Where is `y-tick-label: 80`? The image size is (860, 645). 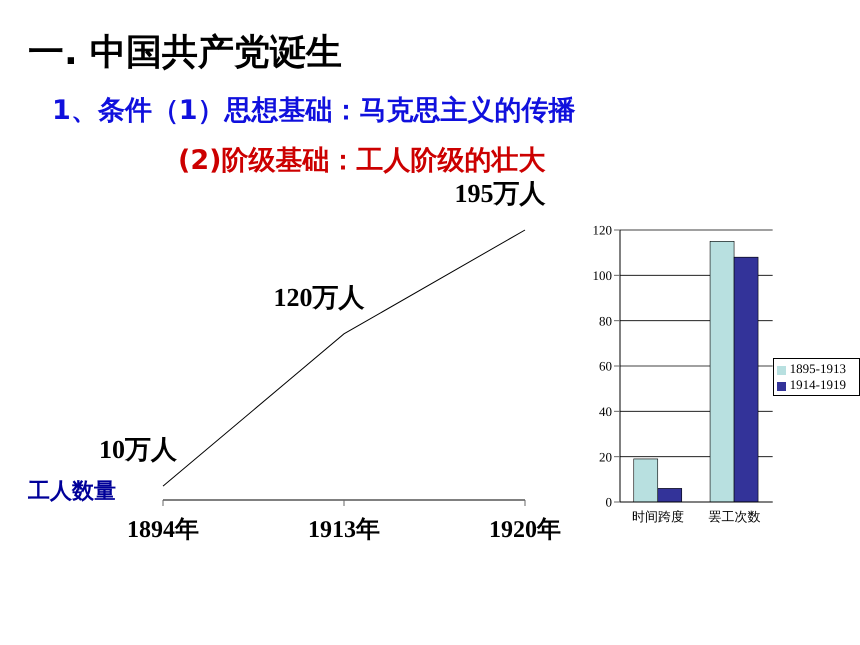
y-tick-label: 80 is located at coordinates (605, 320).